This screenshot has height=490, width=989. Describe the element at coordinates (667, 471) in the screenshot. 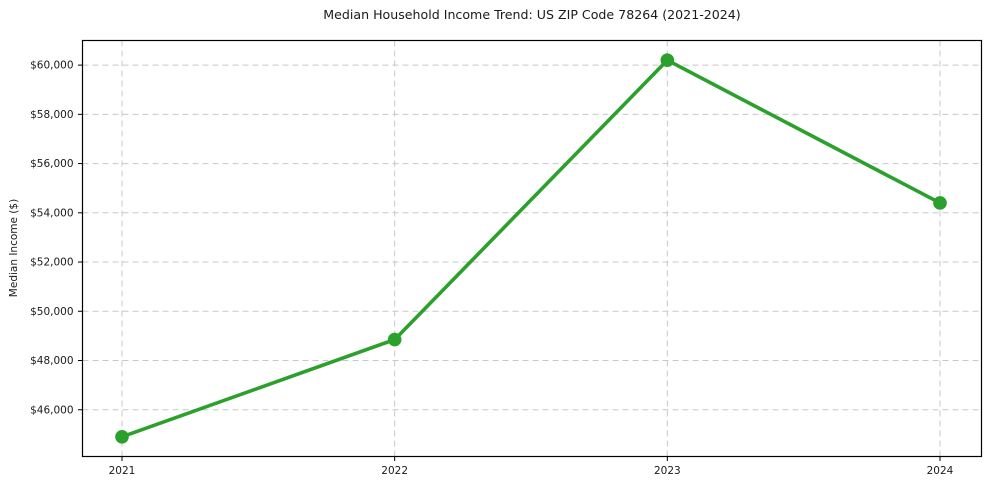

I see `x-tick-label: 2023` at that location.